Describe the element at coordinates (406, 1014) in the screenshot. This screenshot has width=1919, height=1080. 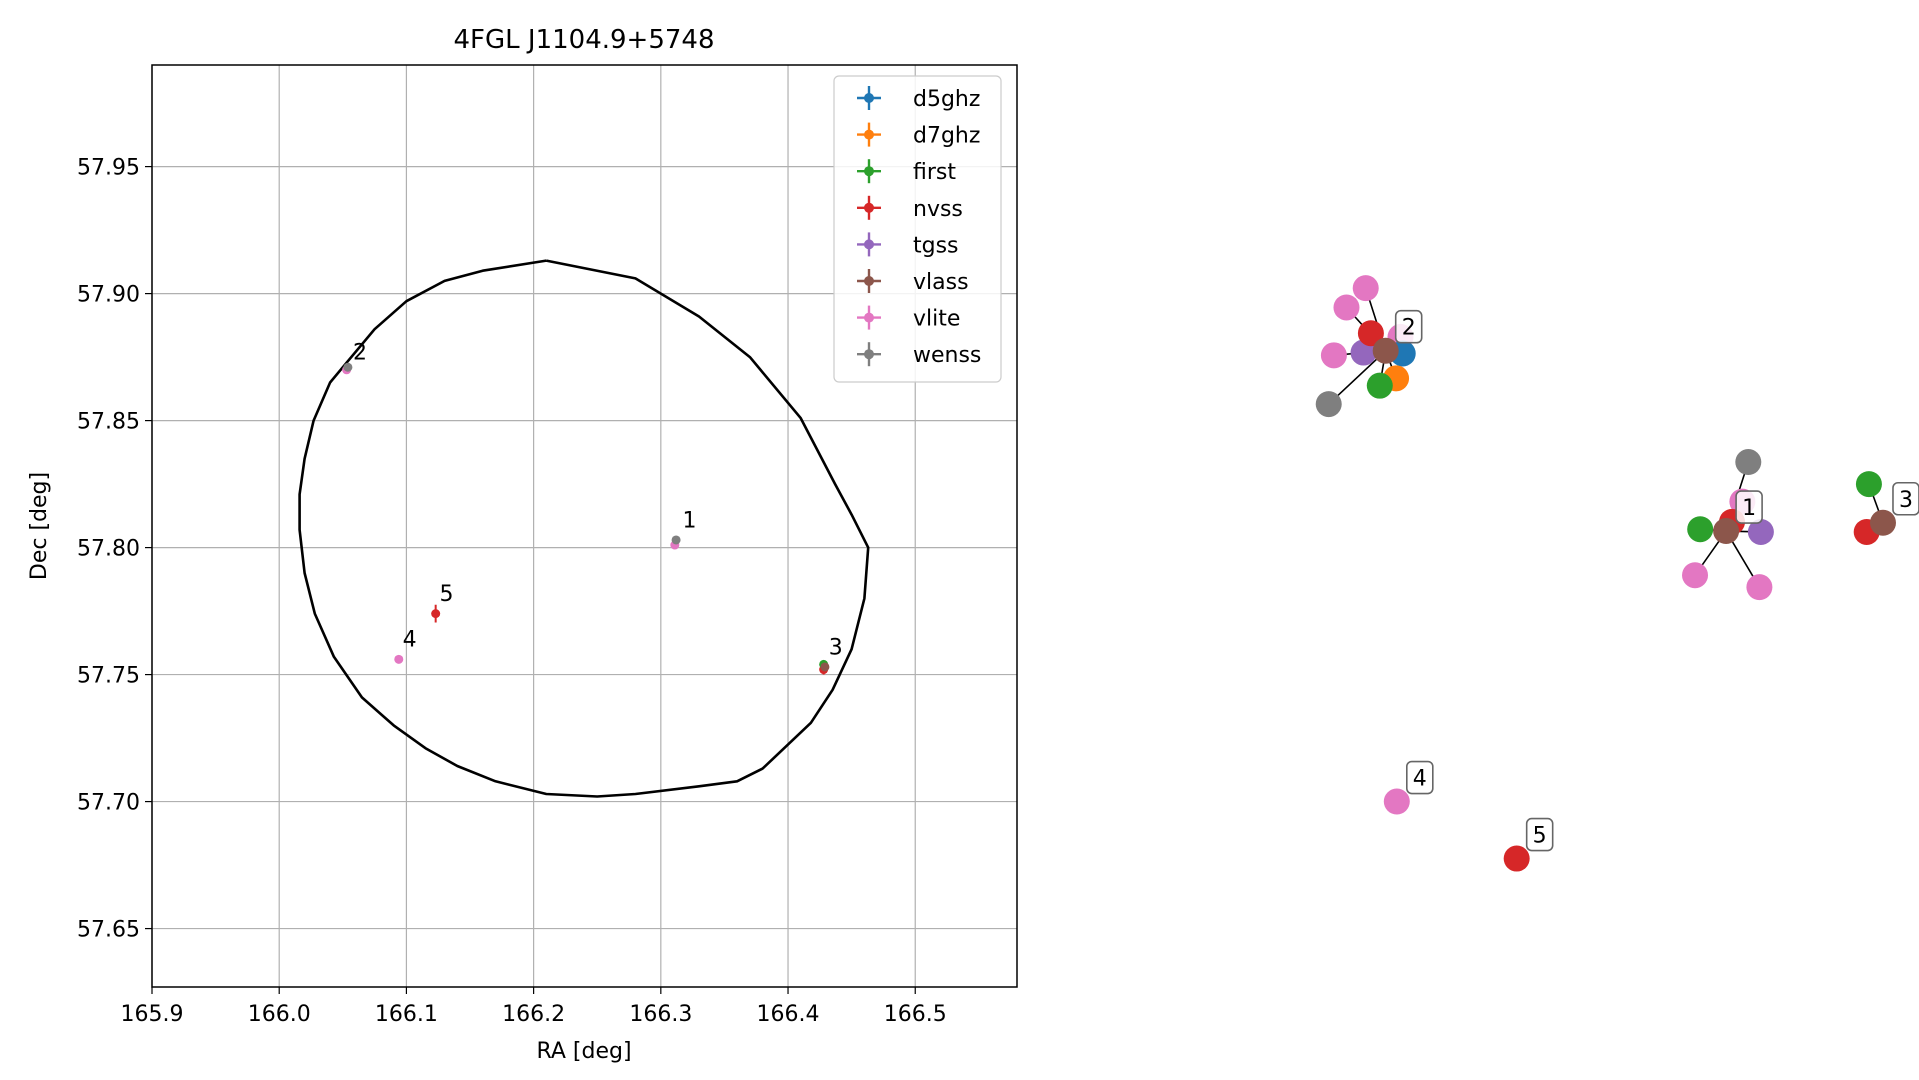
I see `x-tick-label: 166.1` at that location.